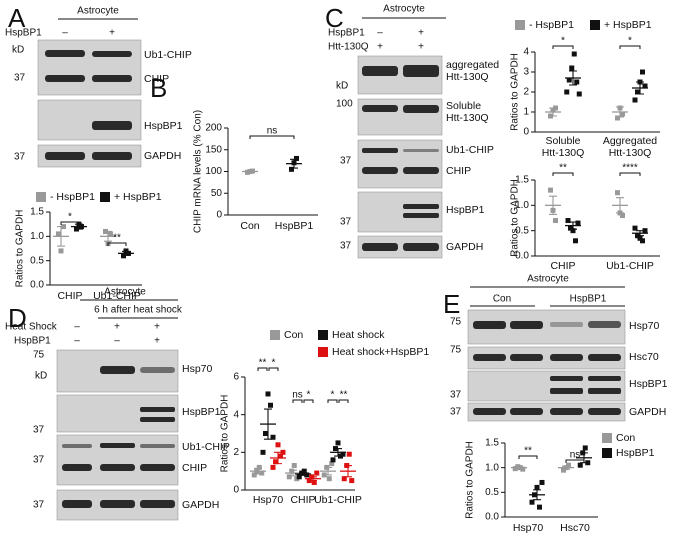 Image resolution: width=677 pixels, height=543 pixels. I want to click on blot-header: Astrocyte, so click(98, 11).